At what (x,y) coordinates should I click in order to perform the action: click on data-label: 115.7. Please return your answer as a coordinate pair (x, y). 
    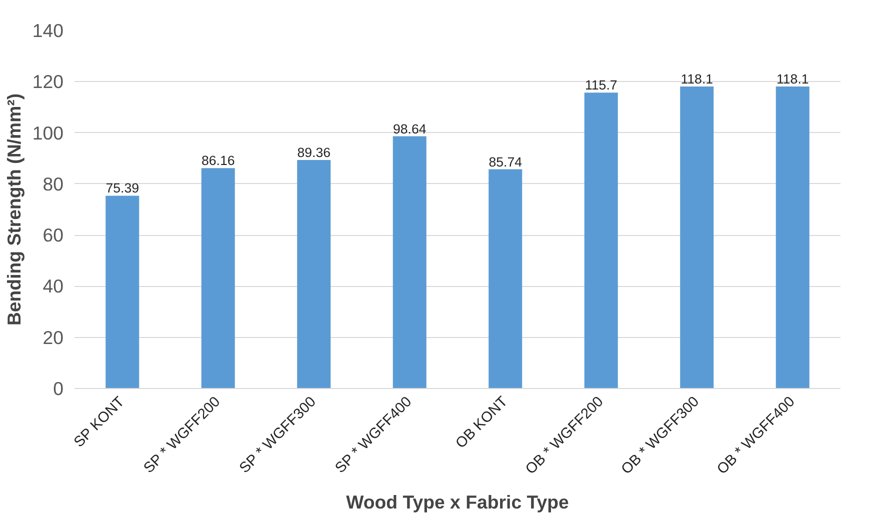
    Looking at the image, I should click on (601, 85).